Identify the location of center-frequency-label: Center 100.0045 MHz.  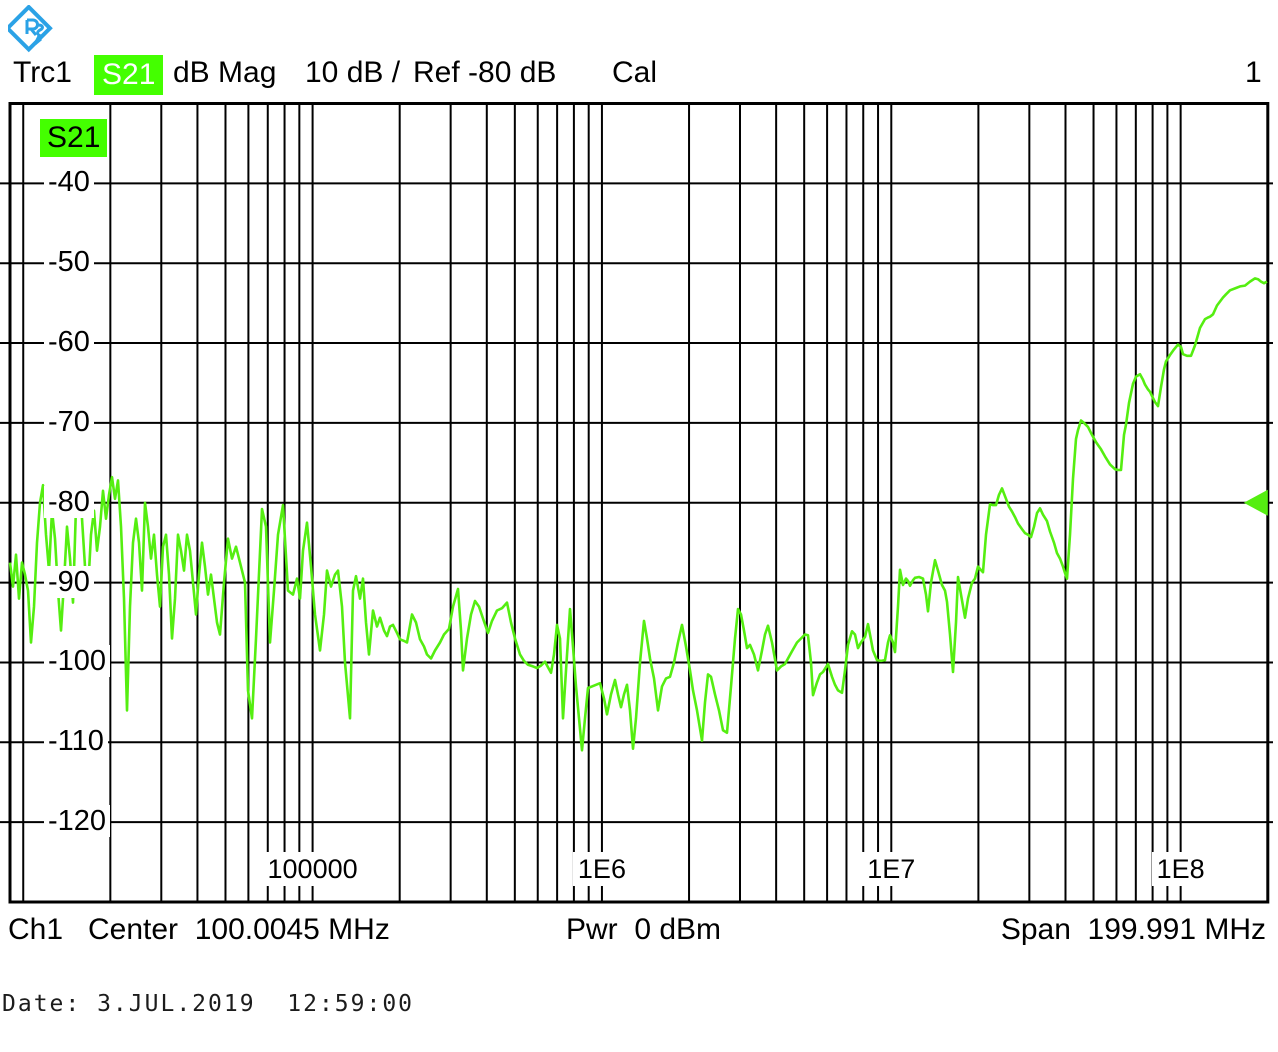
(239, 929).